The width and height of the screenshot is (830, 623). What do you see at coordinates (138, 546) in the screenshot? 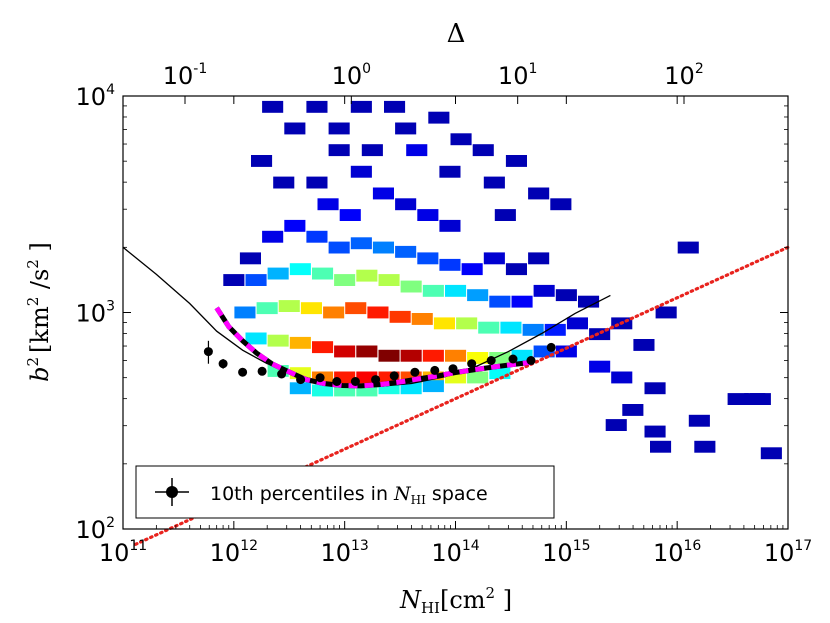
I see `x-tick-label-exponent: 11` at bounding box center [138, 546].